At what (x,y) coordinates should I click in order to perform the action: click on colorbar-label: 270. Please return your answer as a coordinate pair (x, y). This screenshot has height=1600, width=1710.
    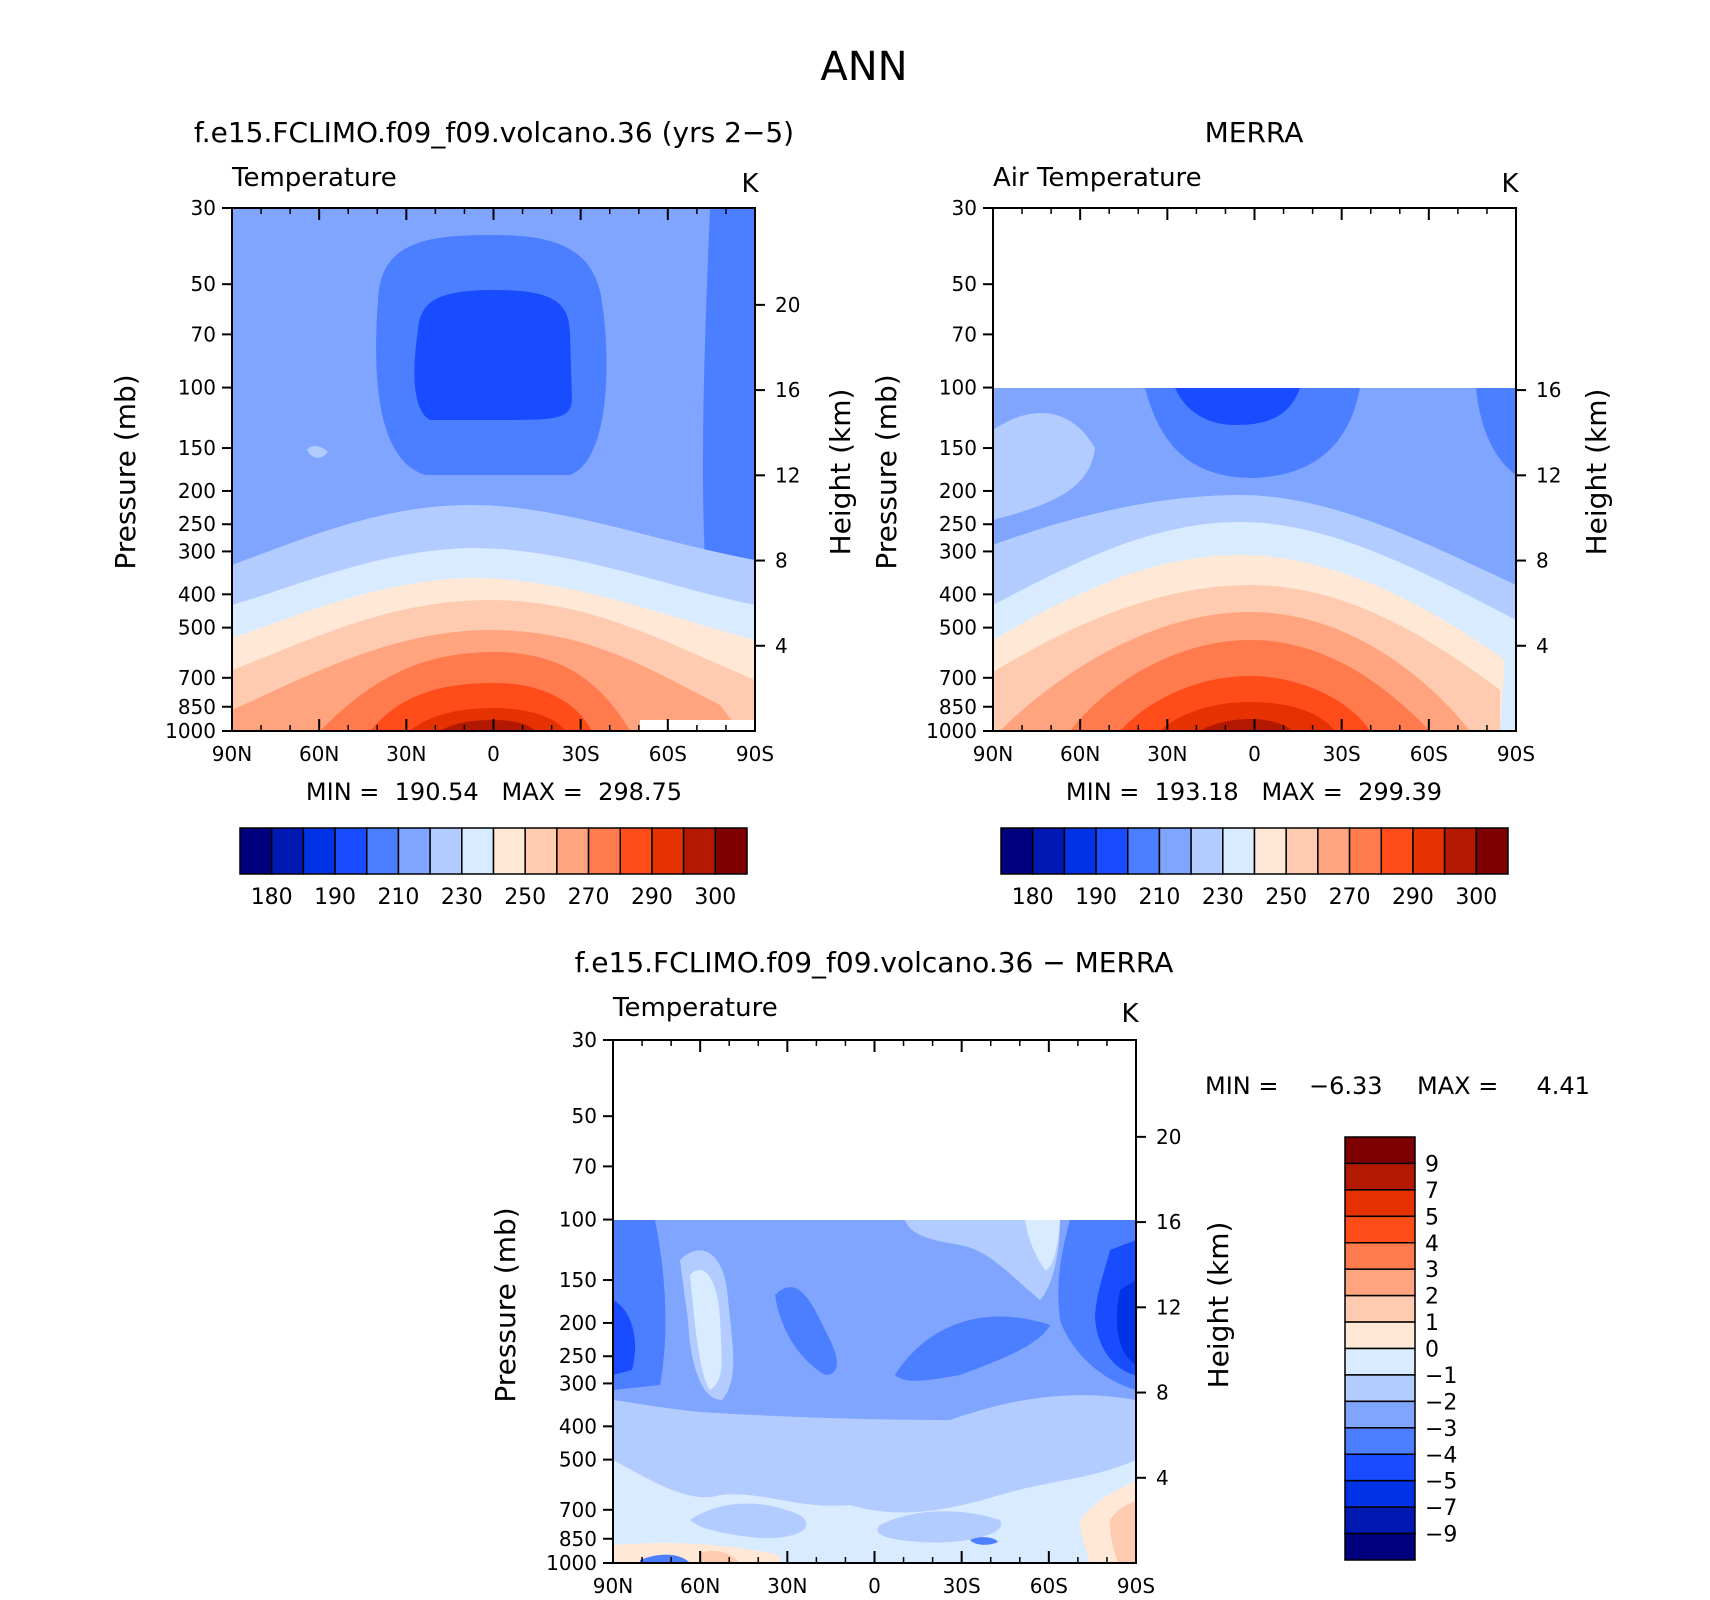
    Looking at the image, I should click on (1350, 897).